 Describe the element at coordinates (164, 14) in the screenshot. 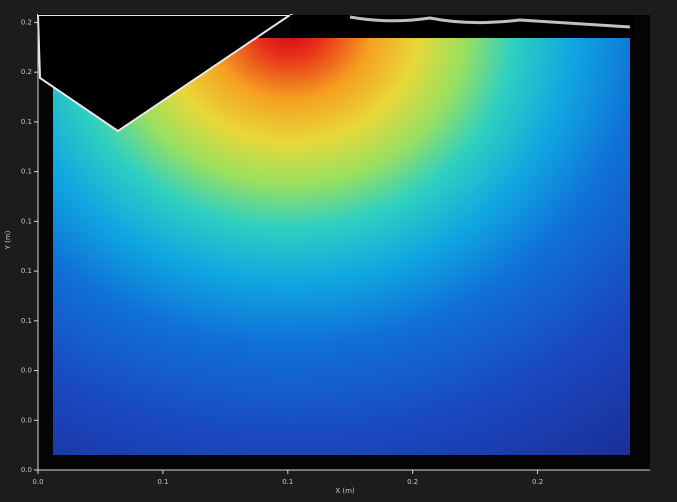

I see `wedge-top` at that location.